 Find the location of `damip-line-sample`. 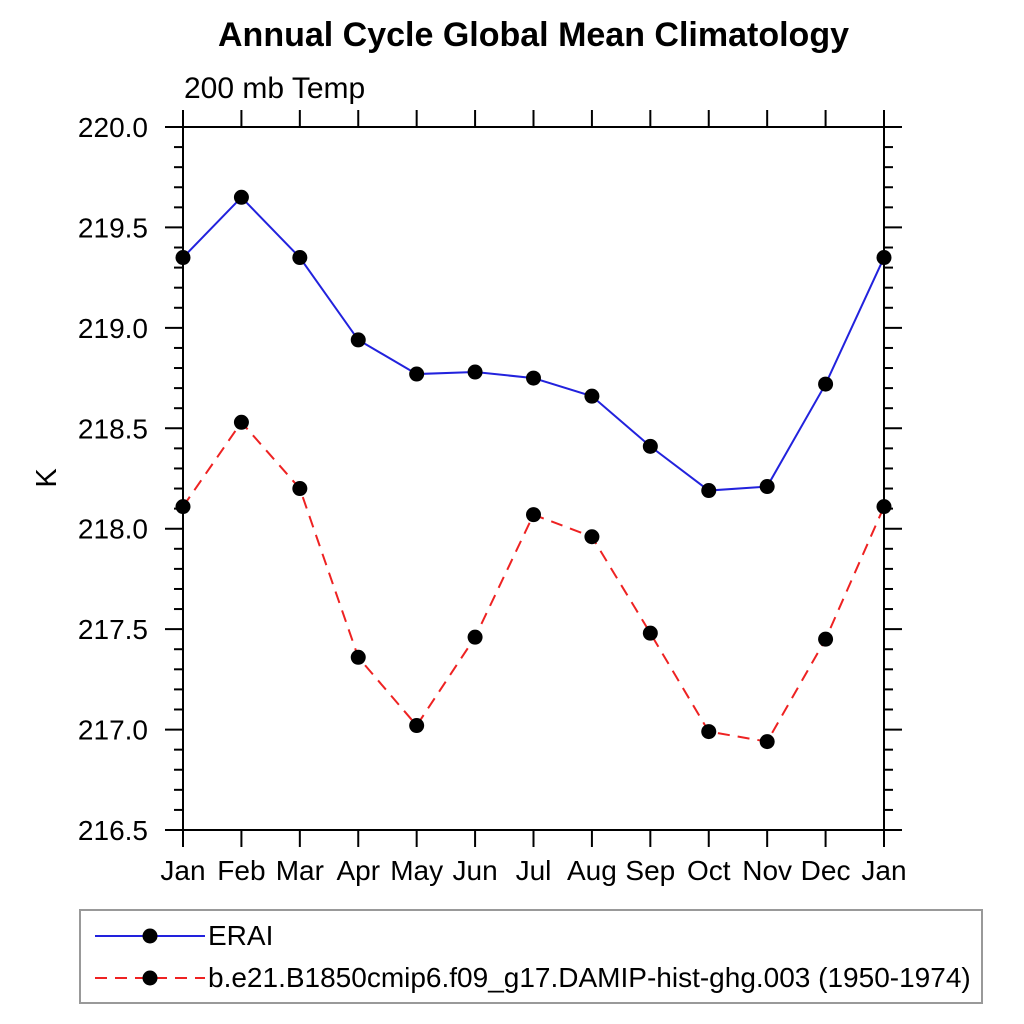

damip-line-sample is located at coordinates (150, 977).